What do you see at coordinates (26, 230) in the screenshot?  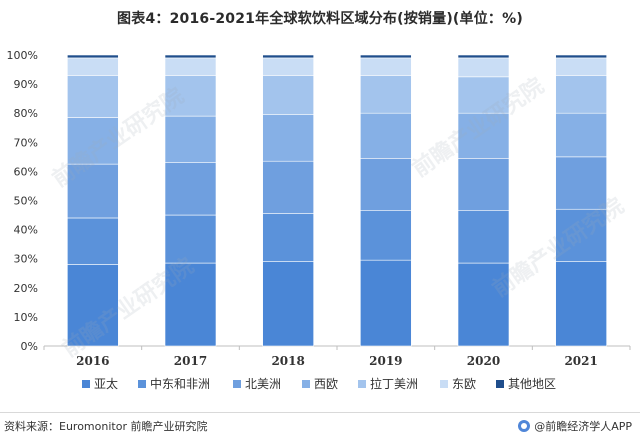 I see `y-tick-label: 40%` at bounding box center [26, 230].